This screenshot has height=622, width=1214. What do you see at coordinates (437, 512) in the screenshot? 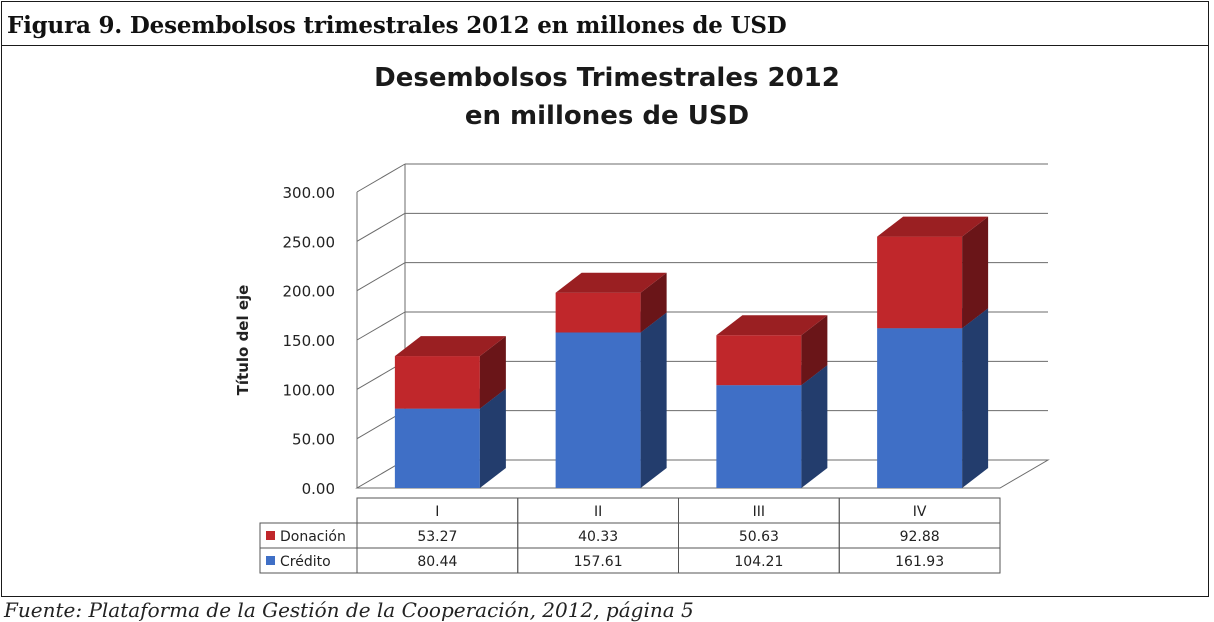
I see `category-label: I` at bounding box center [437, 512].